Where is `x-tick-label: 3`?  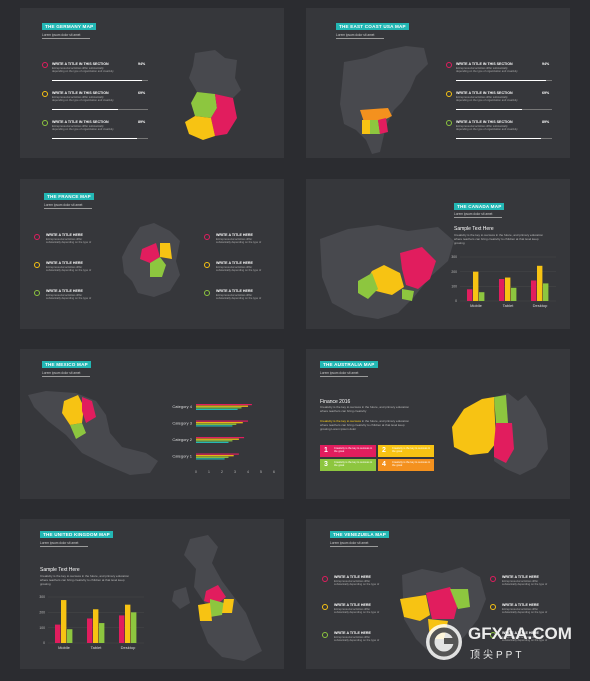 x-tick-label: 3 is located at coordinates (235, 472).